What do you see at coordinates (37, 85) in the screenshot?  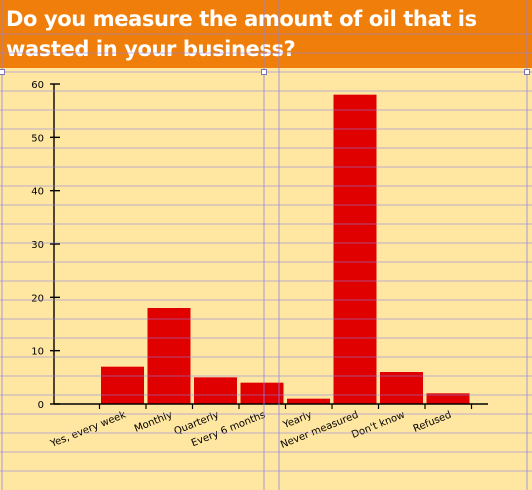 I see `y-tick-label: 60` at bounding box center [37, 85].